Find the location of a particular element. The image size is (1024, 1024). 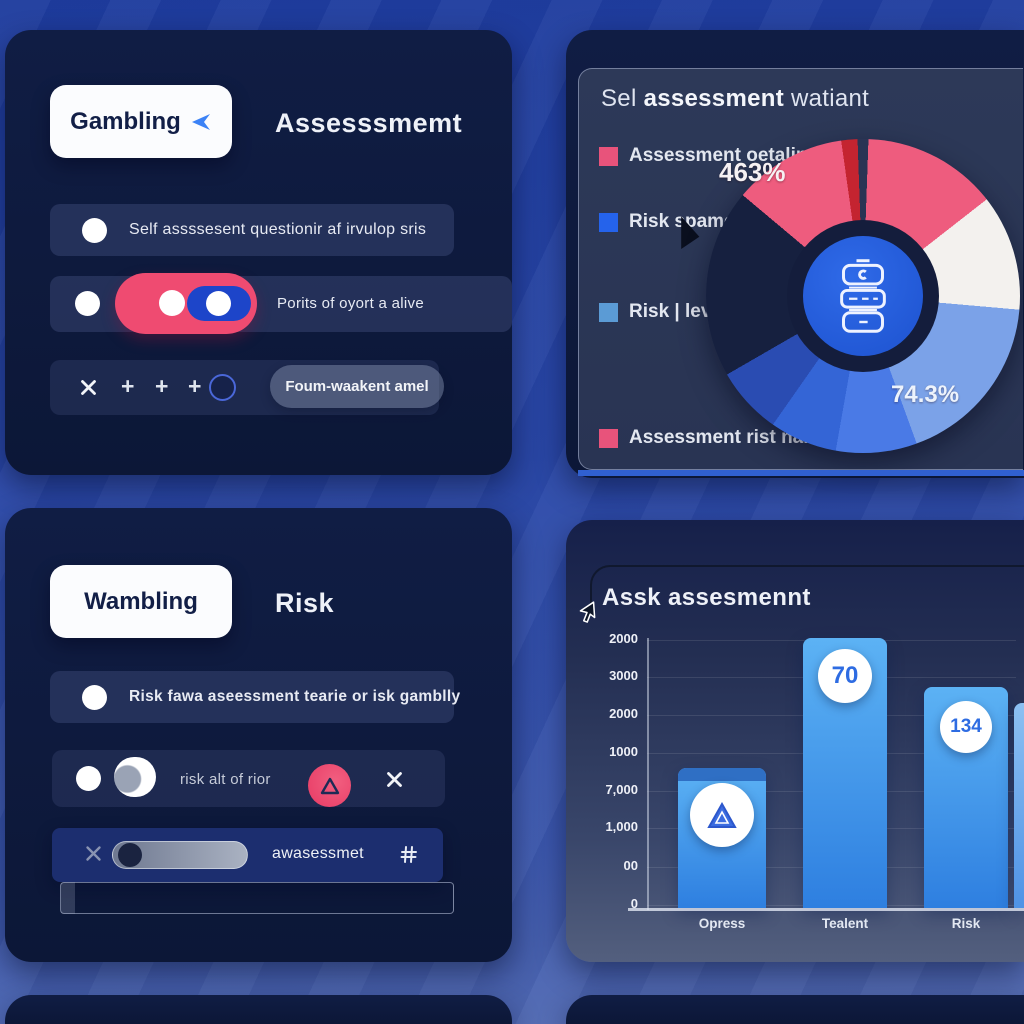

action-row: + + + Foum-waakent amel is located at coordinates (247, 387).